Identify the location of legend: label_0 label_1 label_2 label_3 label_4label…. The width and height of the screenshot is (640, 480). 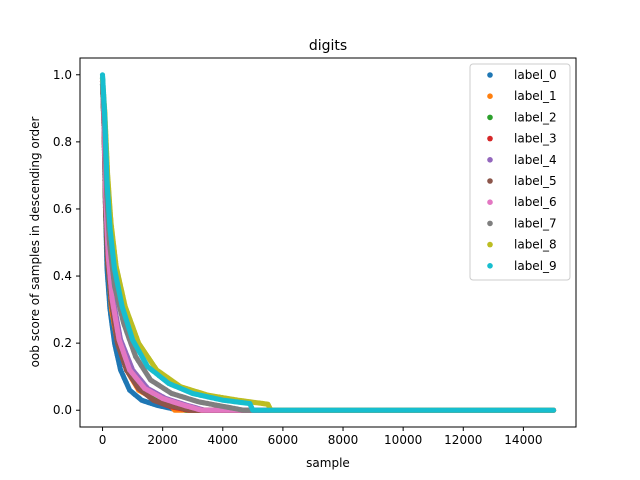
(520, 172).